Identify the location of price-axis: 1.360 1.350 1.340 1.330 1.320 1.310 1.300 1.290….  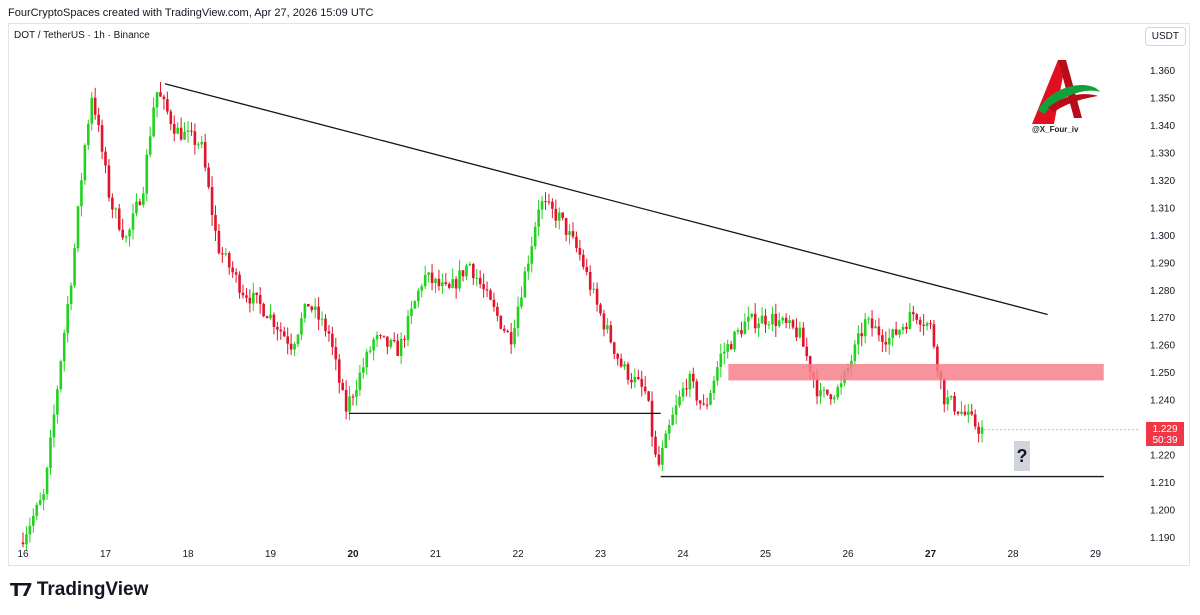
(1162, 305).